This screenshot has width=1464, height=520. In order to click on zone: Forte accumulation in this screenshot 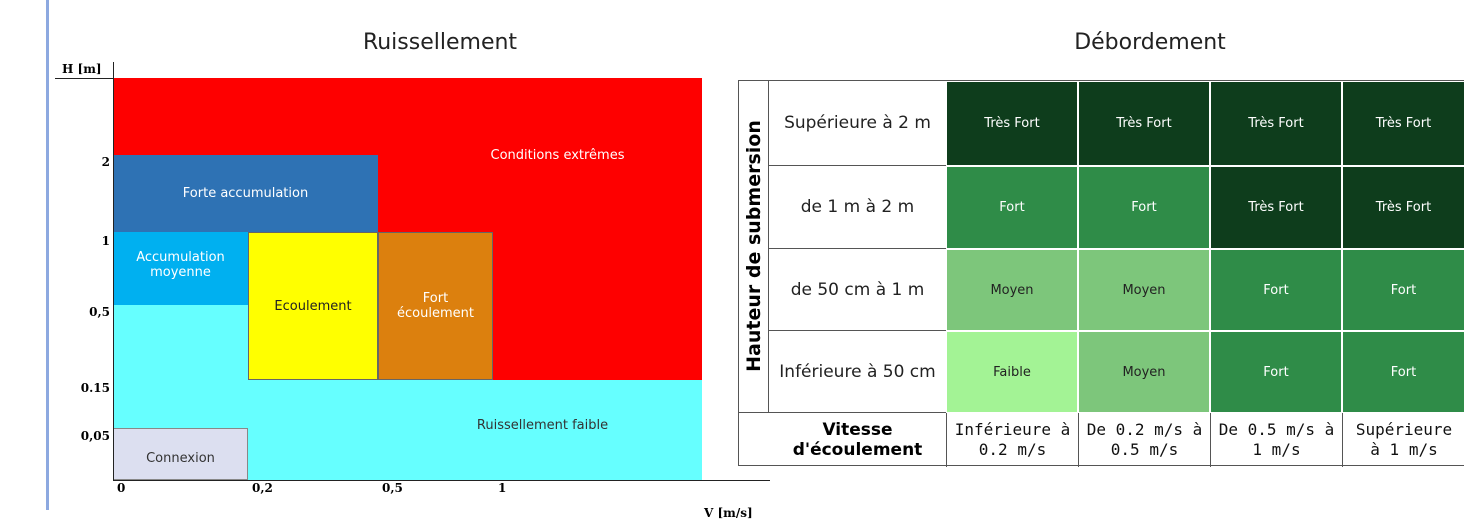, I will do `click(245, 193)`.